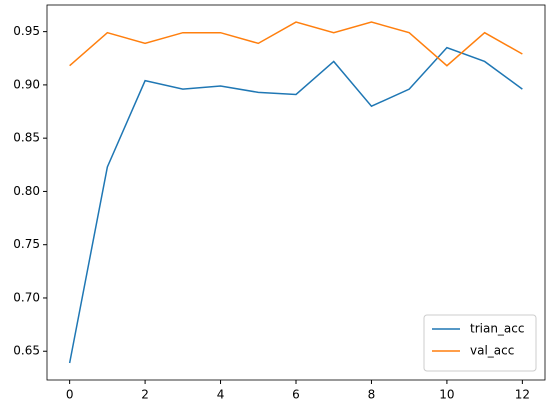  What do you see at coordinates (492, 351) in the screenshot?
I see `legend-label: val_acc` at bounding box center [492, 351].